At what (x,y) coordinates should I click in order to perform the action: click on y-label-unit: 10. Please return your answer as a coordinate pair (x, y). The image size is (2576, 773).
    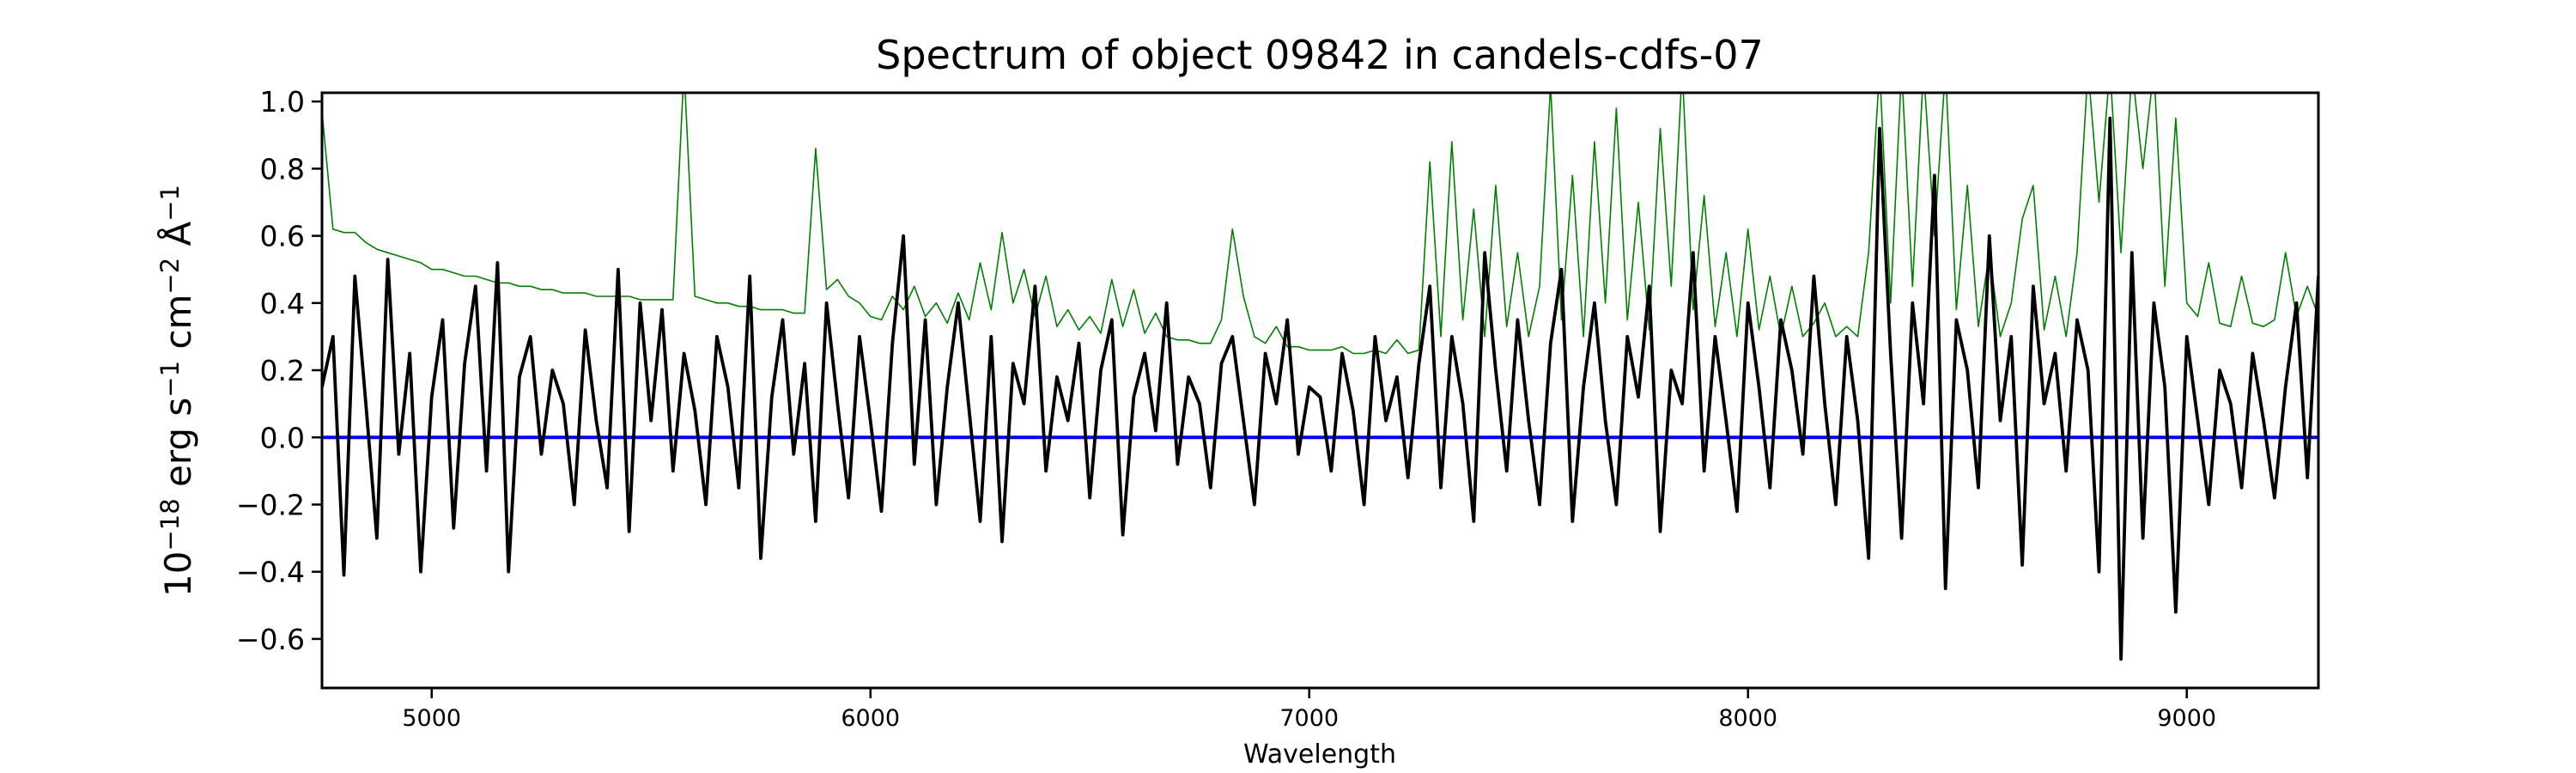
    Looking at the image, I should click on (178, 574).